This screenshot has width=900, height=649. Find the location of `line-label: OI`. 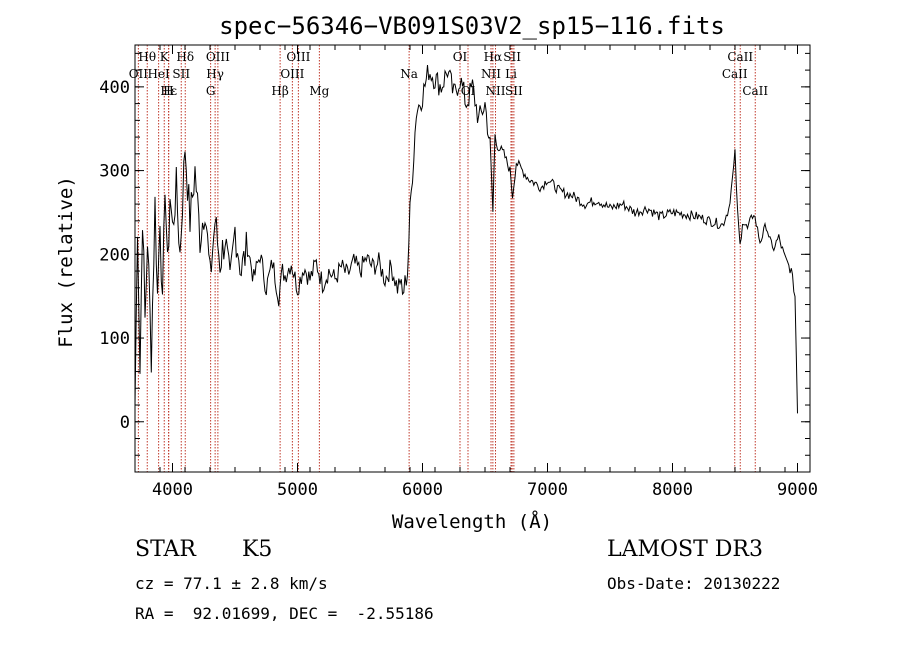

line-label: OI is located at coordinates (460, 57).